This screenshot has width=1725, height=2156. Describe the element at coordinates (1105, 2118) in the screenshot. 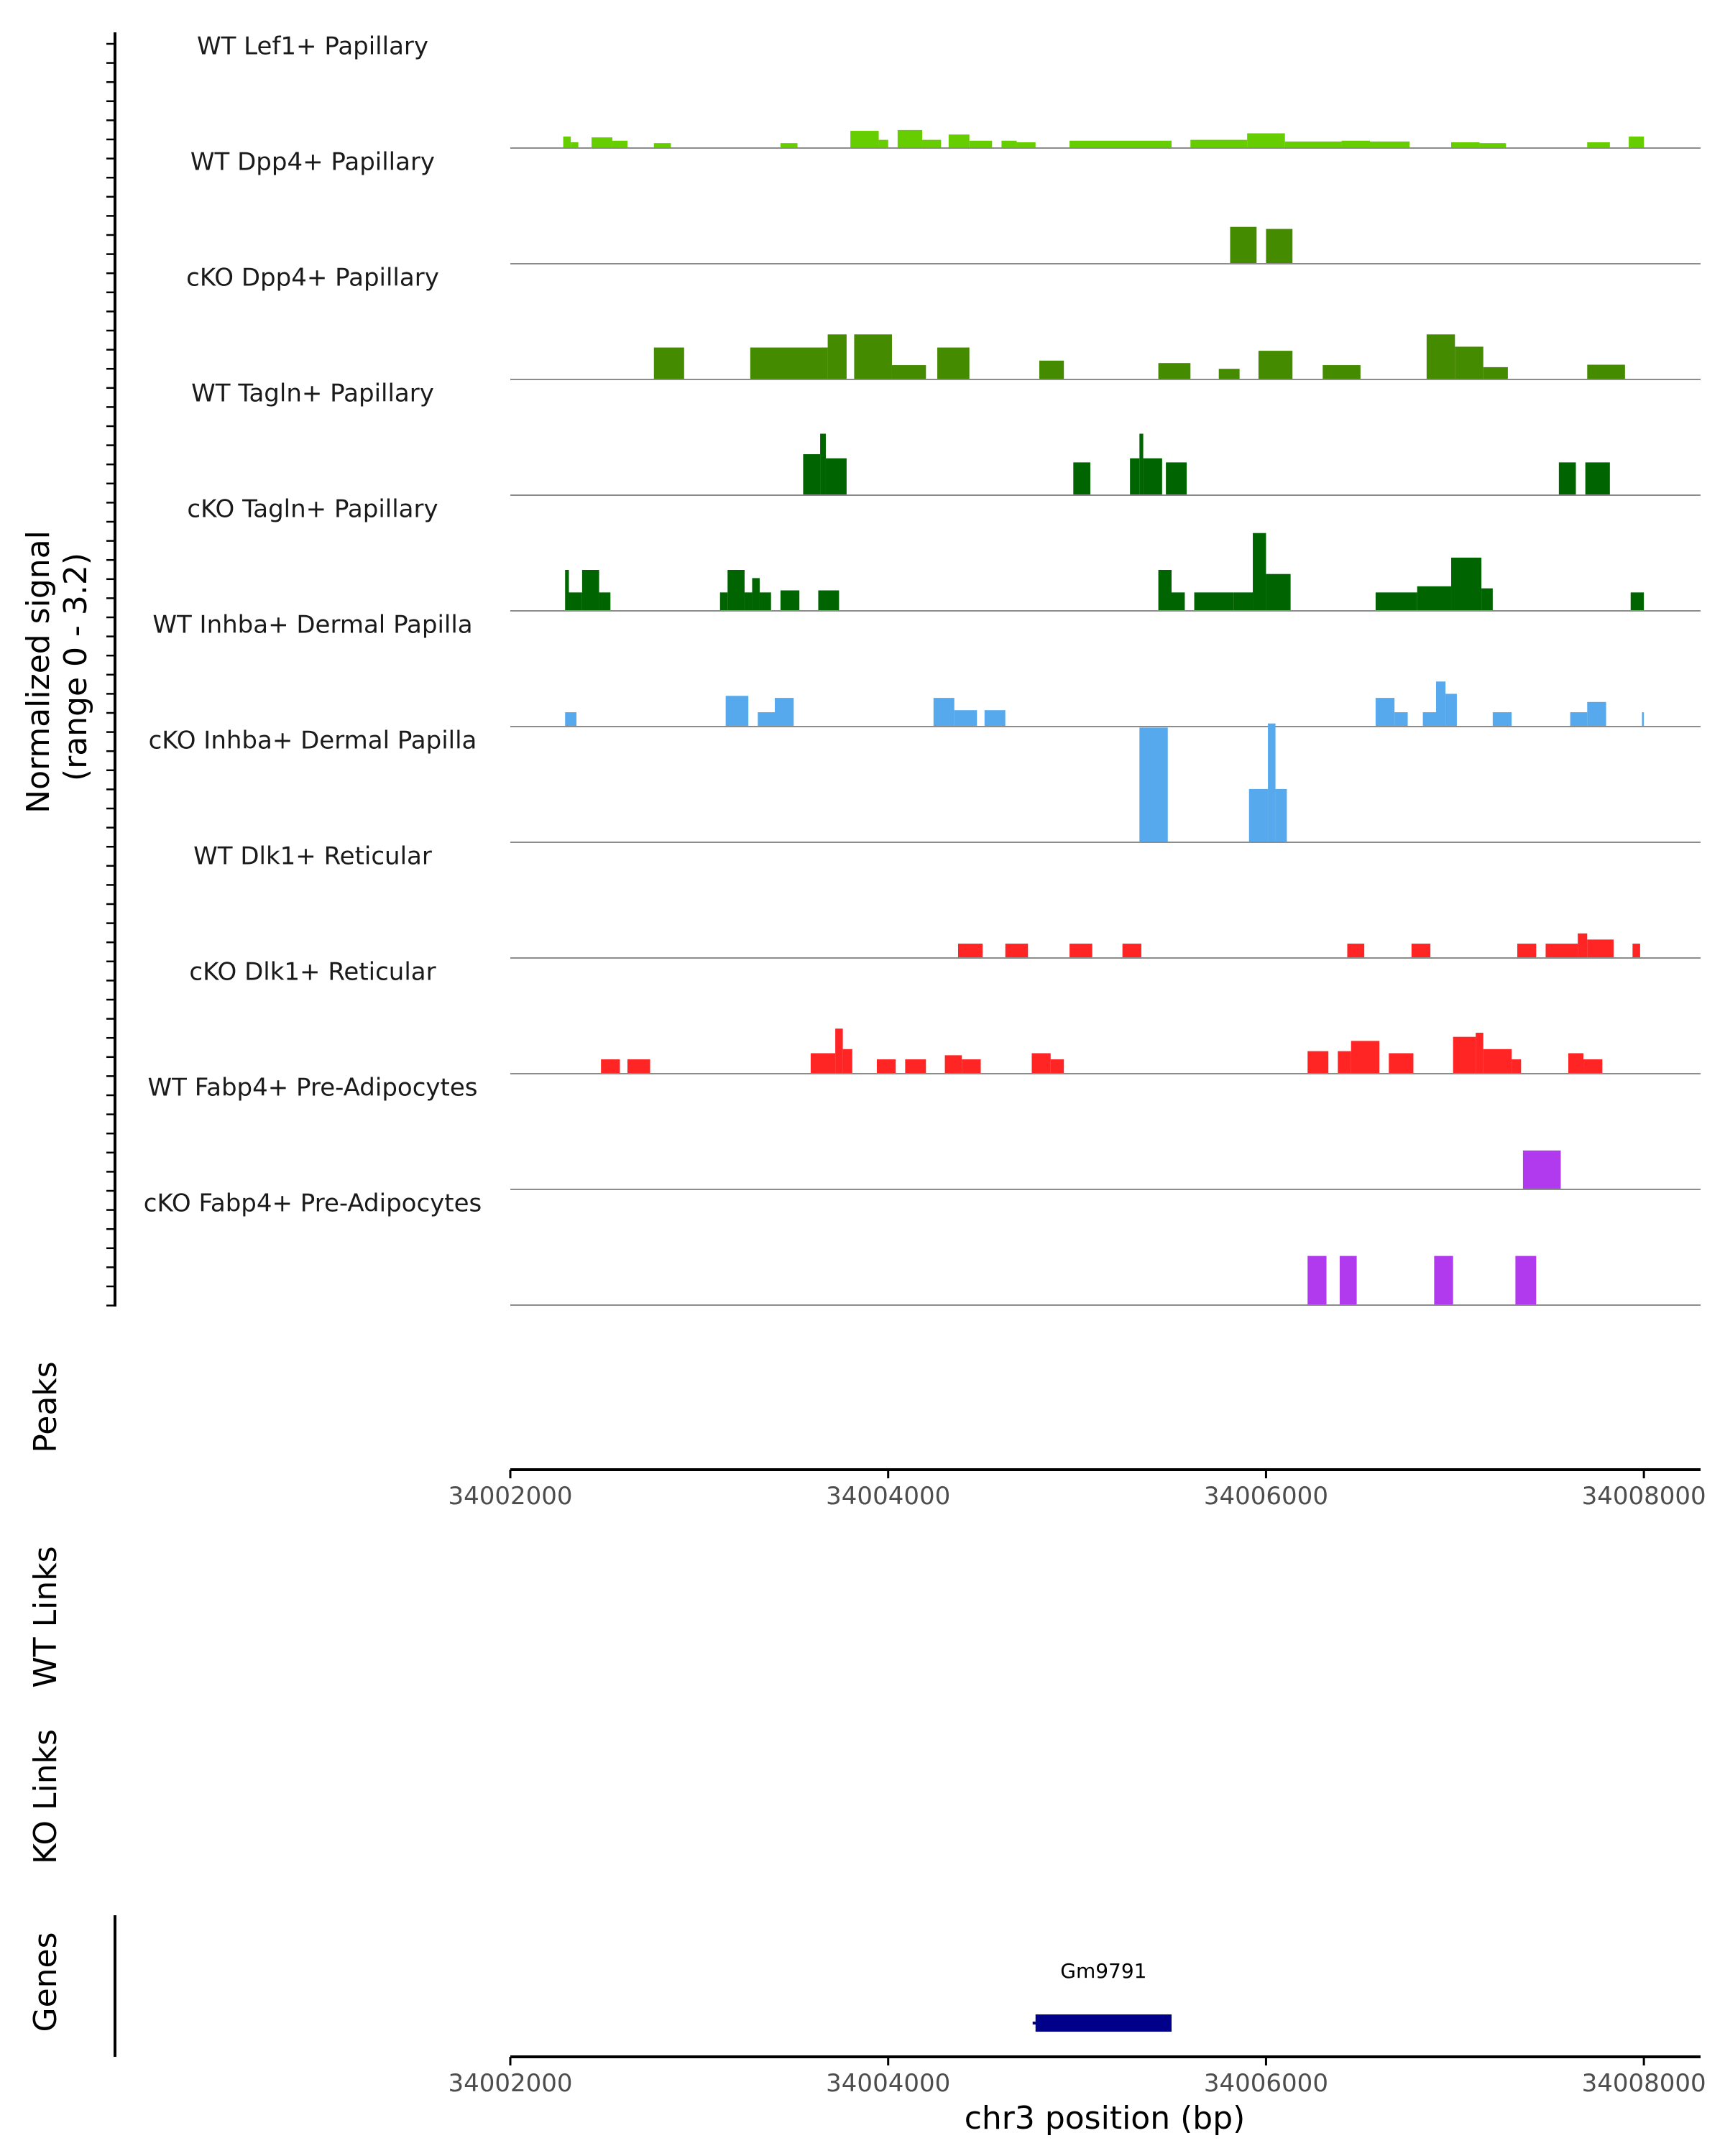

I see `x-axis-title: chr3 position (bp)` at that location.